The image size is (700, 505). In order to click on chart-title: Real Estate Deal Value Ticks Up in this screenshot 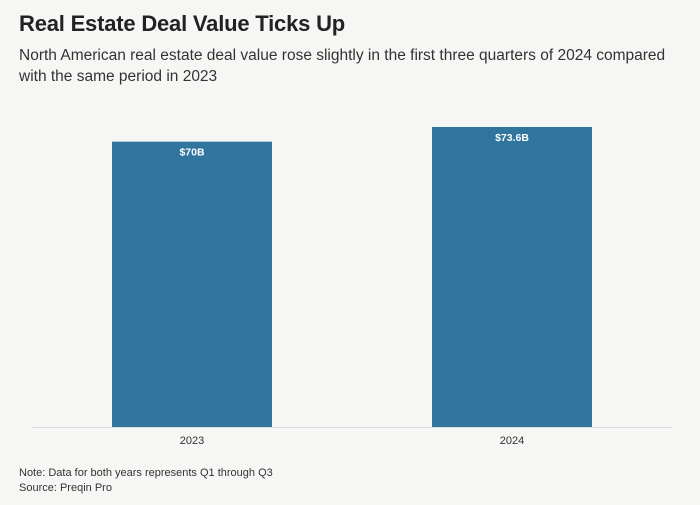, I will do `click(182, 23)`.